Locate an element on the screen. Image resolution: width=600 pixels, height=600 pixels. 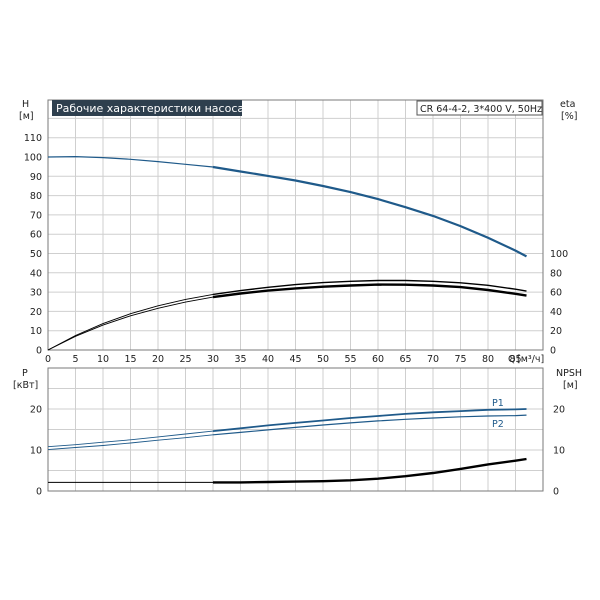
upper-right-tick-label: 40 is located at coordinates (556, 312).